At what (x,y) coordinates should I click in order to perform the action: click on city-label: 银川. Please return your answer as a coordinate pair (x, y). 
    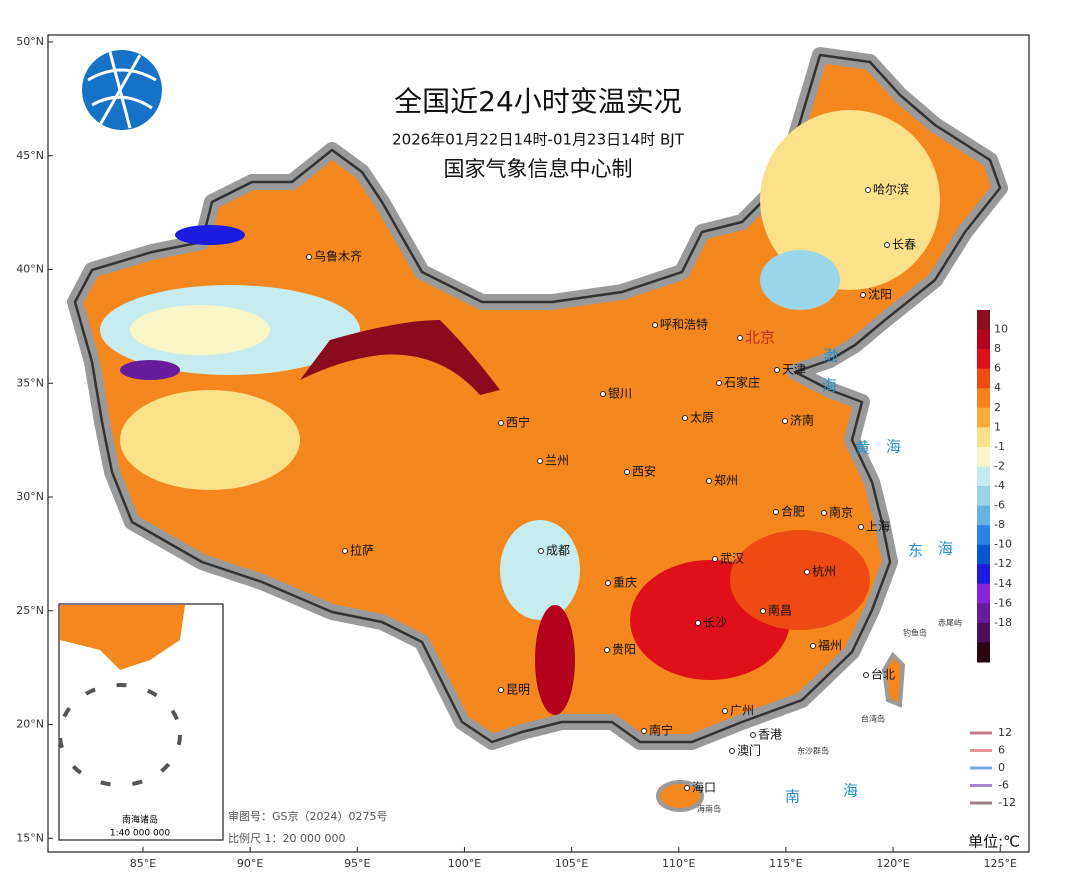
    Looking at the image, I should click on (620, 394).